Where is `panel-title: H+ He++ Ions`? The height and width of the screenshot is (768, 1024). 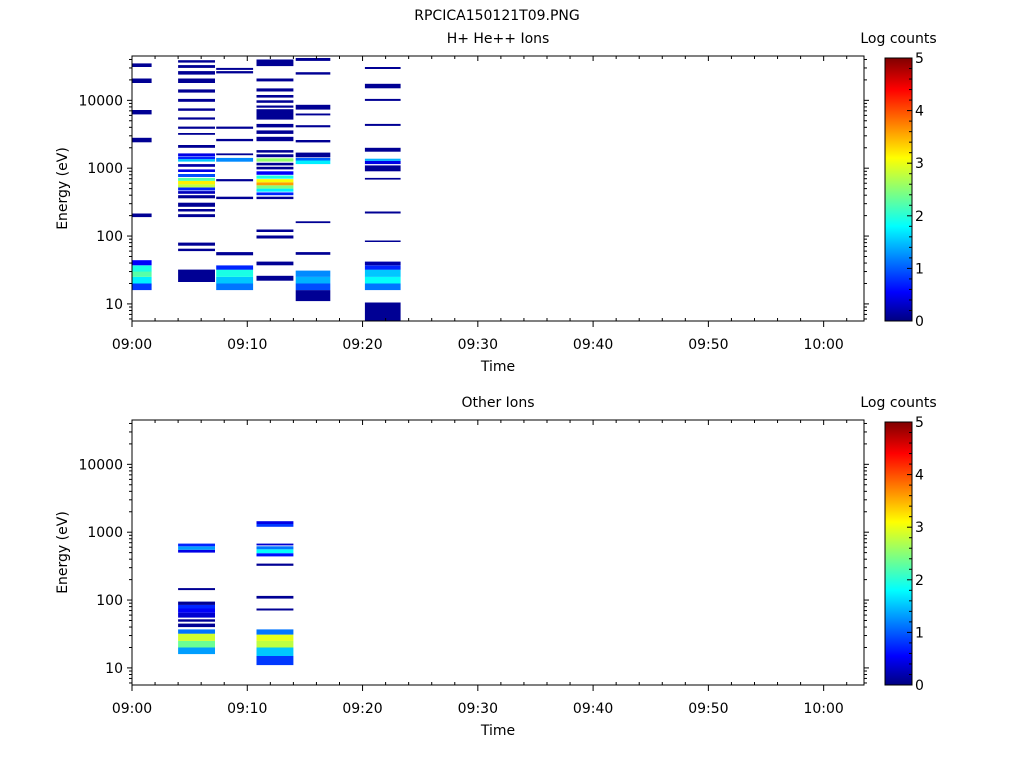
panel-title: H+ He++ Ions is located at coordinates (498, 39).